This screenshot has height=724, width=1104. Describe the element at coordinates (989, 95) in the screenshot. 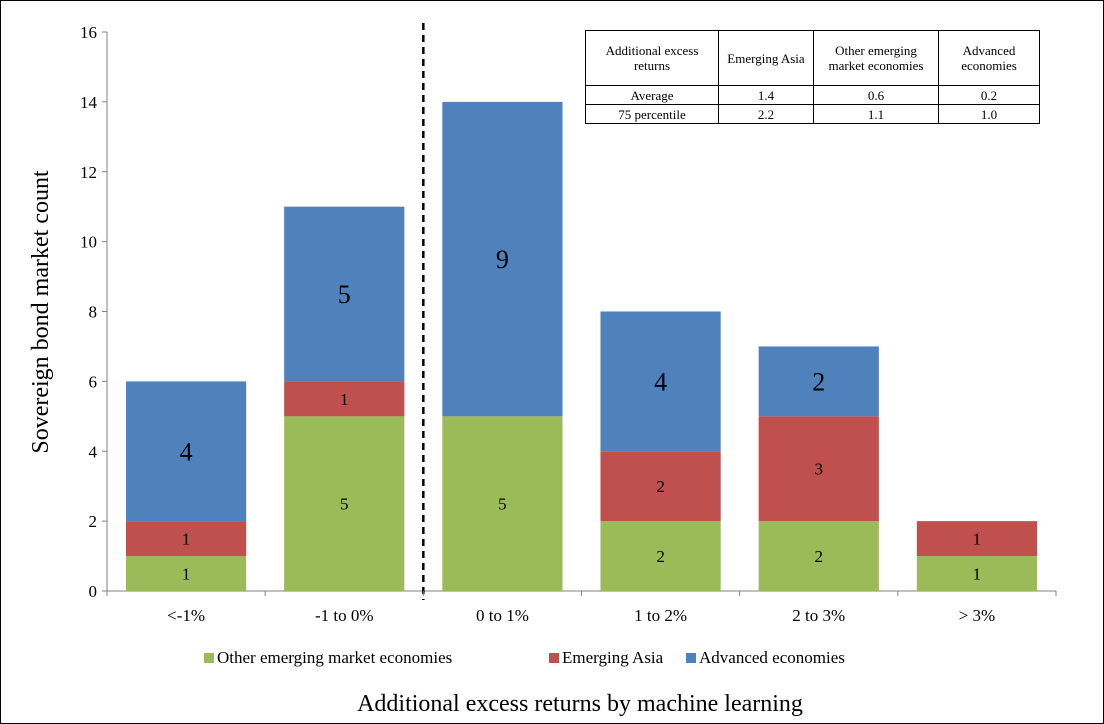

I see `table-cell: 0.2` at that location.